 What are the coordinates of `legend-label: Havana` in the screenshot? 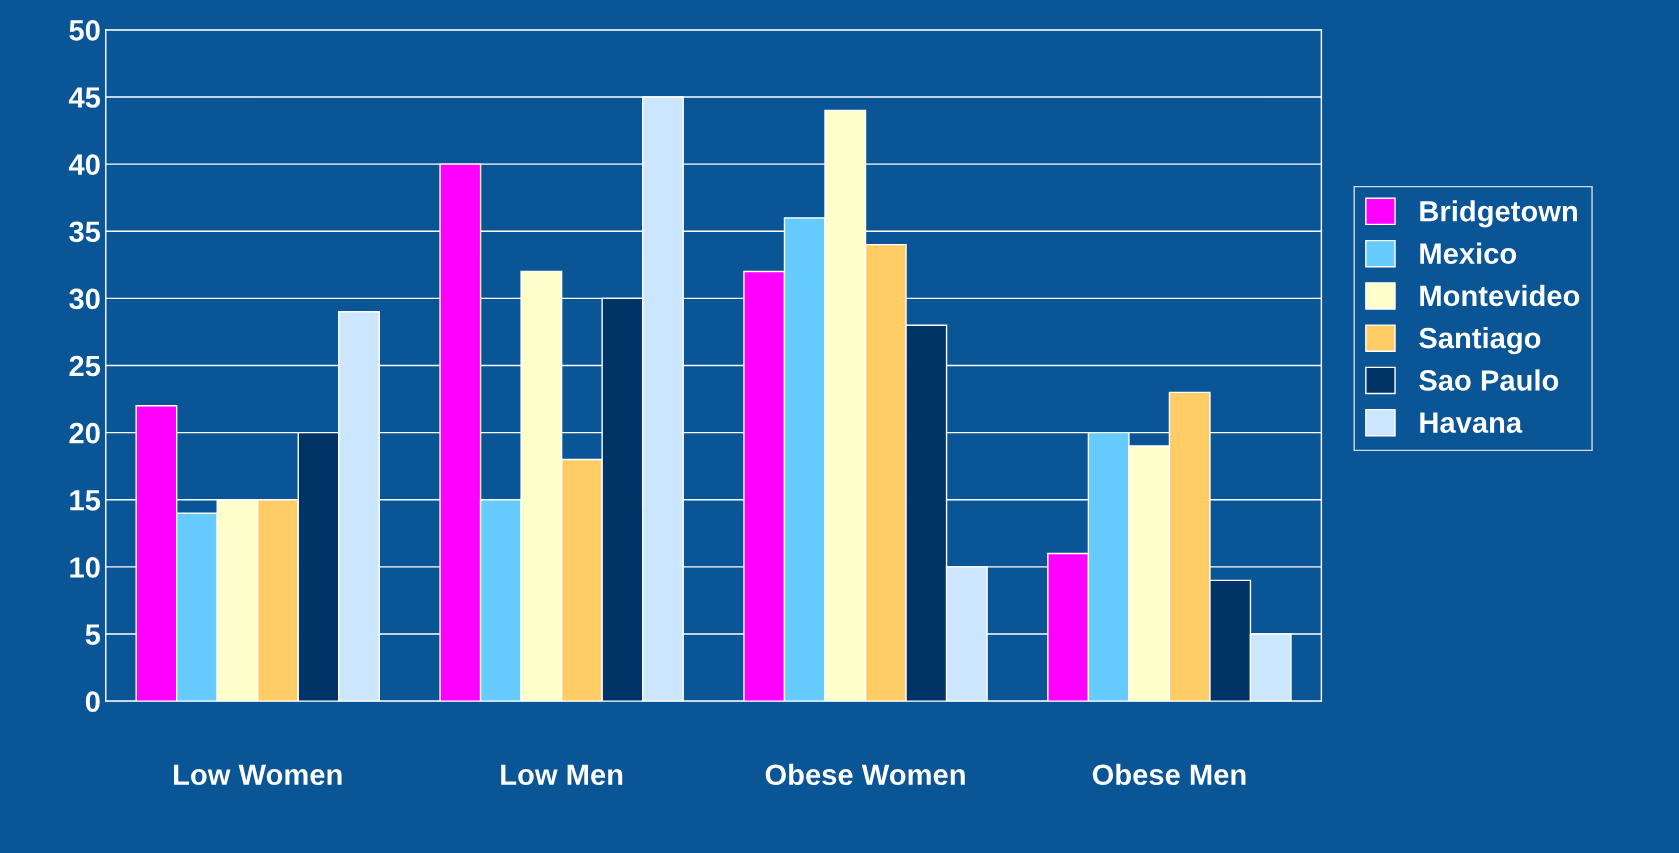 It's located at (1471, 422).